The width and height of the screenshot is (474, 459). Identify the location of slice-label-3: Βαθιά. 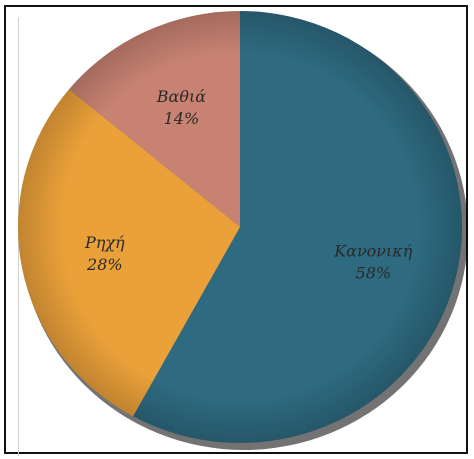
(181, 96).